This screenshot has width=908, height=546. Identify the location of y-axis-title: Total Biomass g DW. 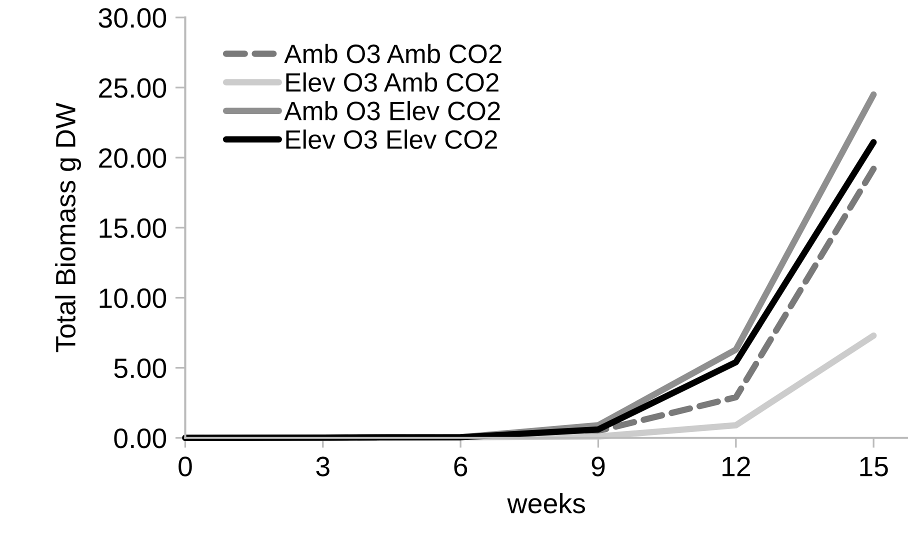
(68, 227).